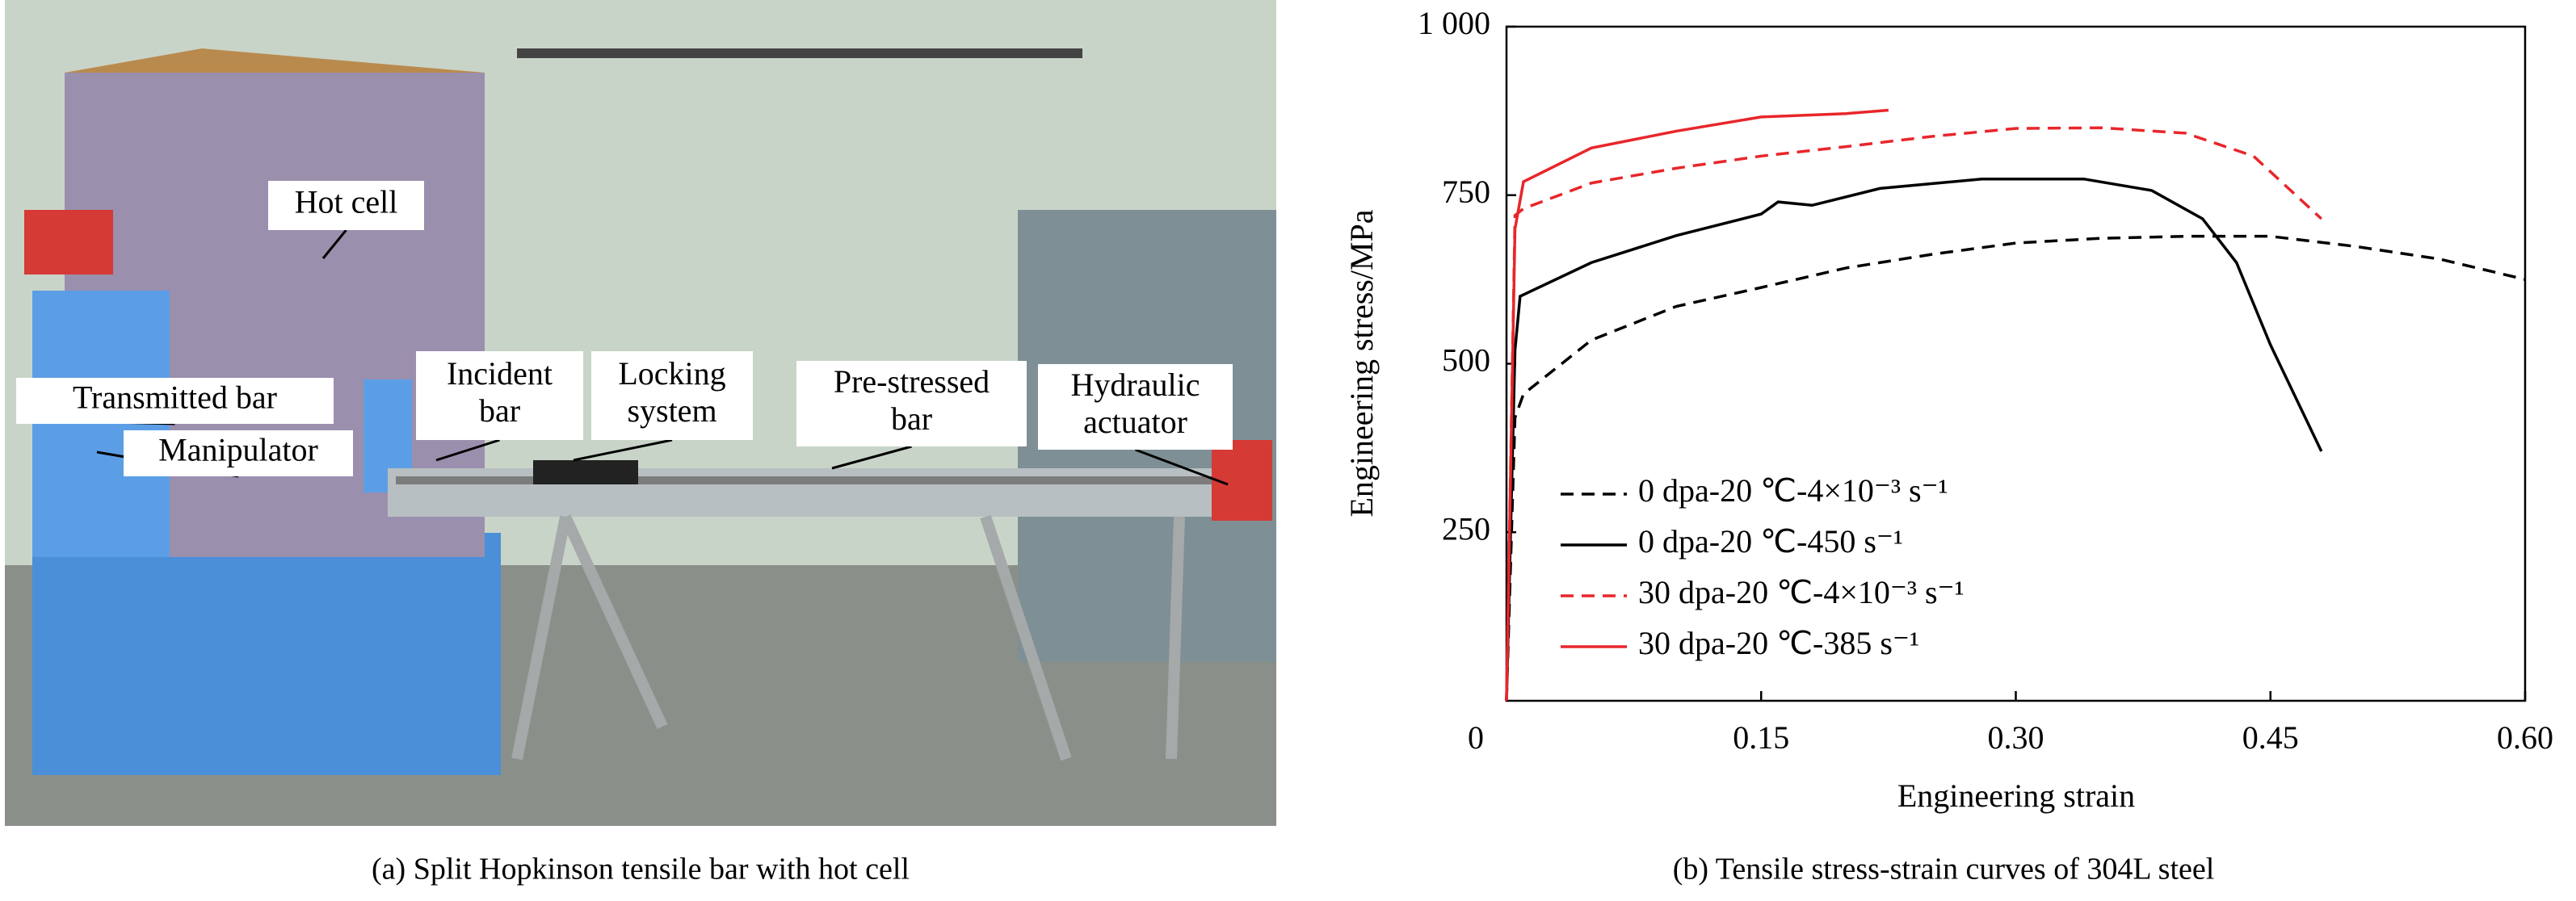 Image resolution: width=2576 pixels, height=901 pixels. I want to click on y-axis-label: Engineering stress/MPa, so click(1362, 363).